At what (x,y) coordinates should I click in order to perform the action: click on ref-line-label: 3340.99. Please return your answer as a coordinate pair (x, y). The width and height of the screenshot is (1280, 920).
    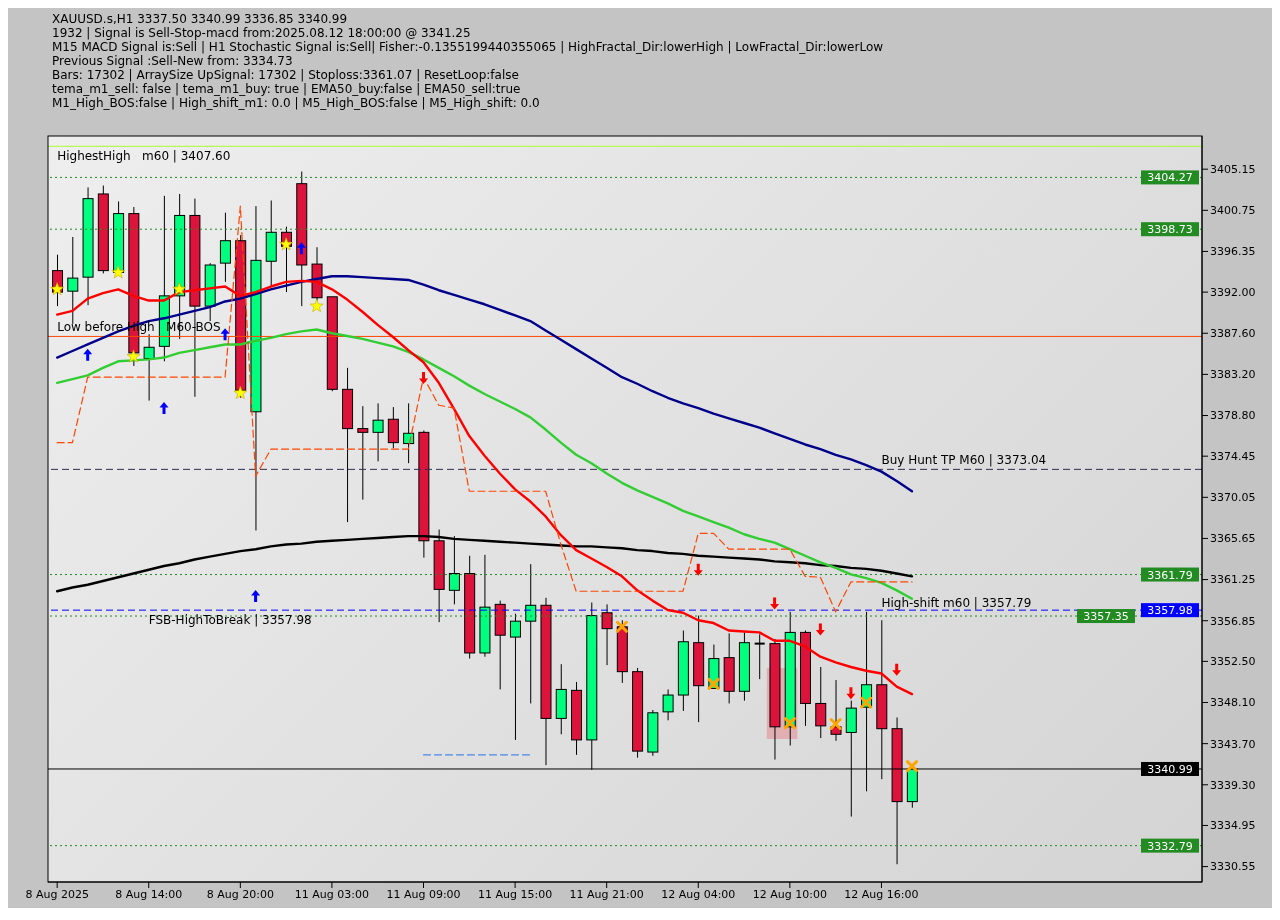
    Looking at the image, I should click on (1170, 769).